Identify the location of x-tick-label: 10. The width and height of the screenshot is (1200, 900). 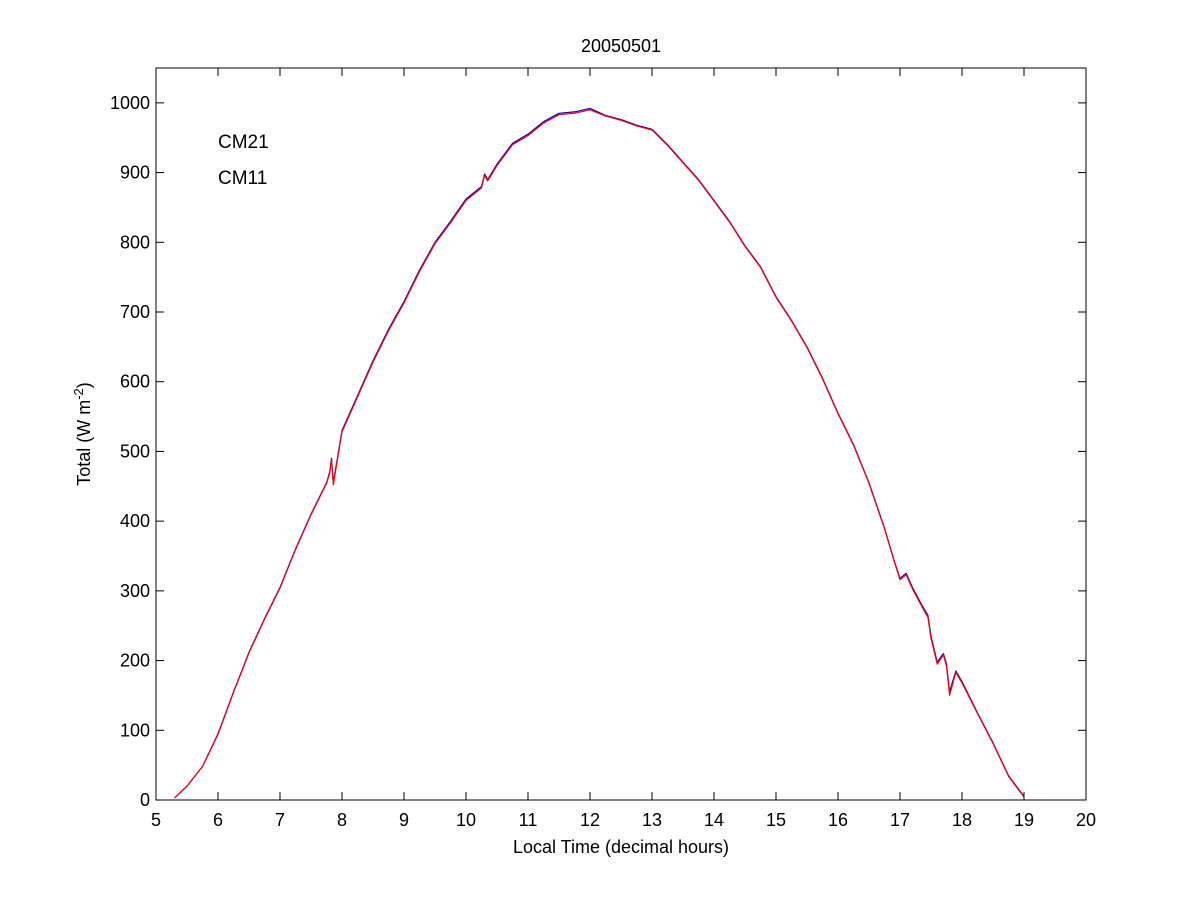
(466, 820).